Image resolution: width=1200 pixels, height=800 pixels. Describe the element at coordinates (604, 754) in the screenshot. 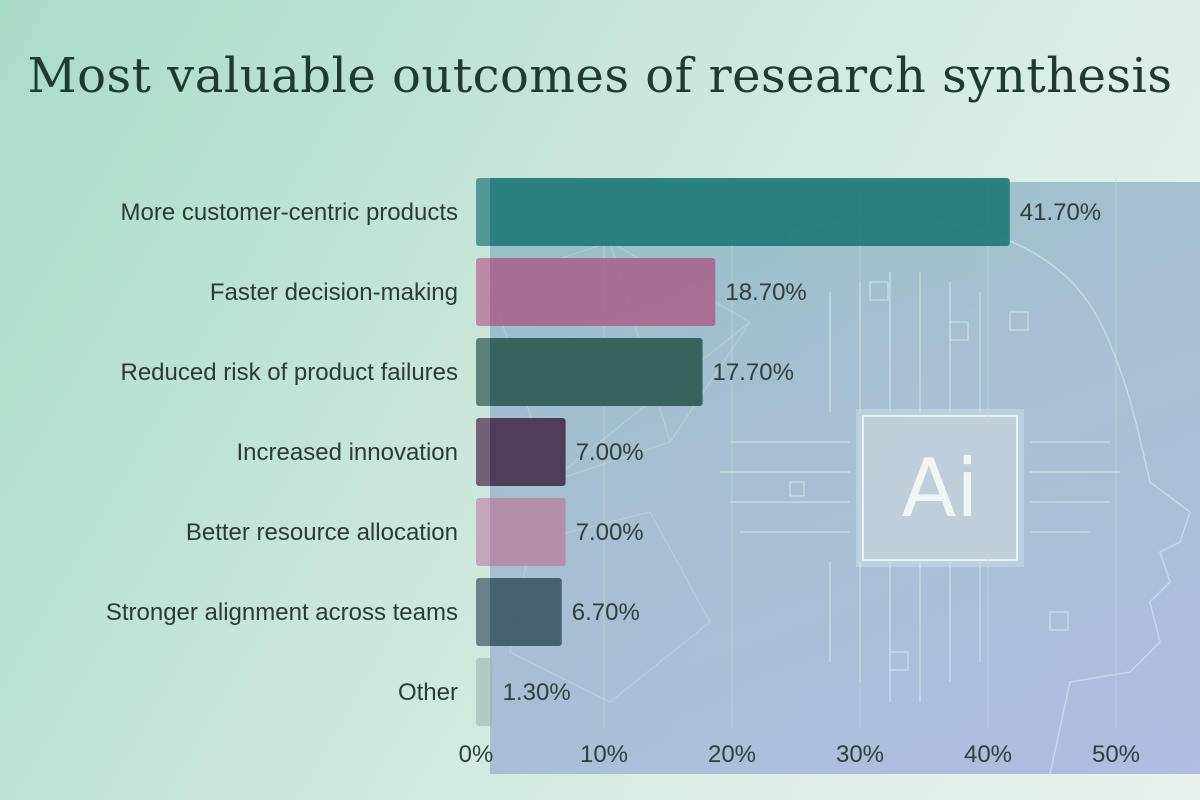

I see `x-tick-label: 10%` at that location.